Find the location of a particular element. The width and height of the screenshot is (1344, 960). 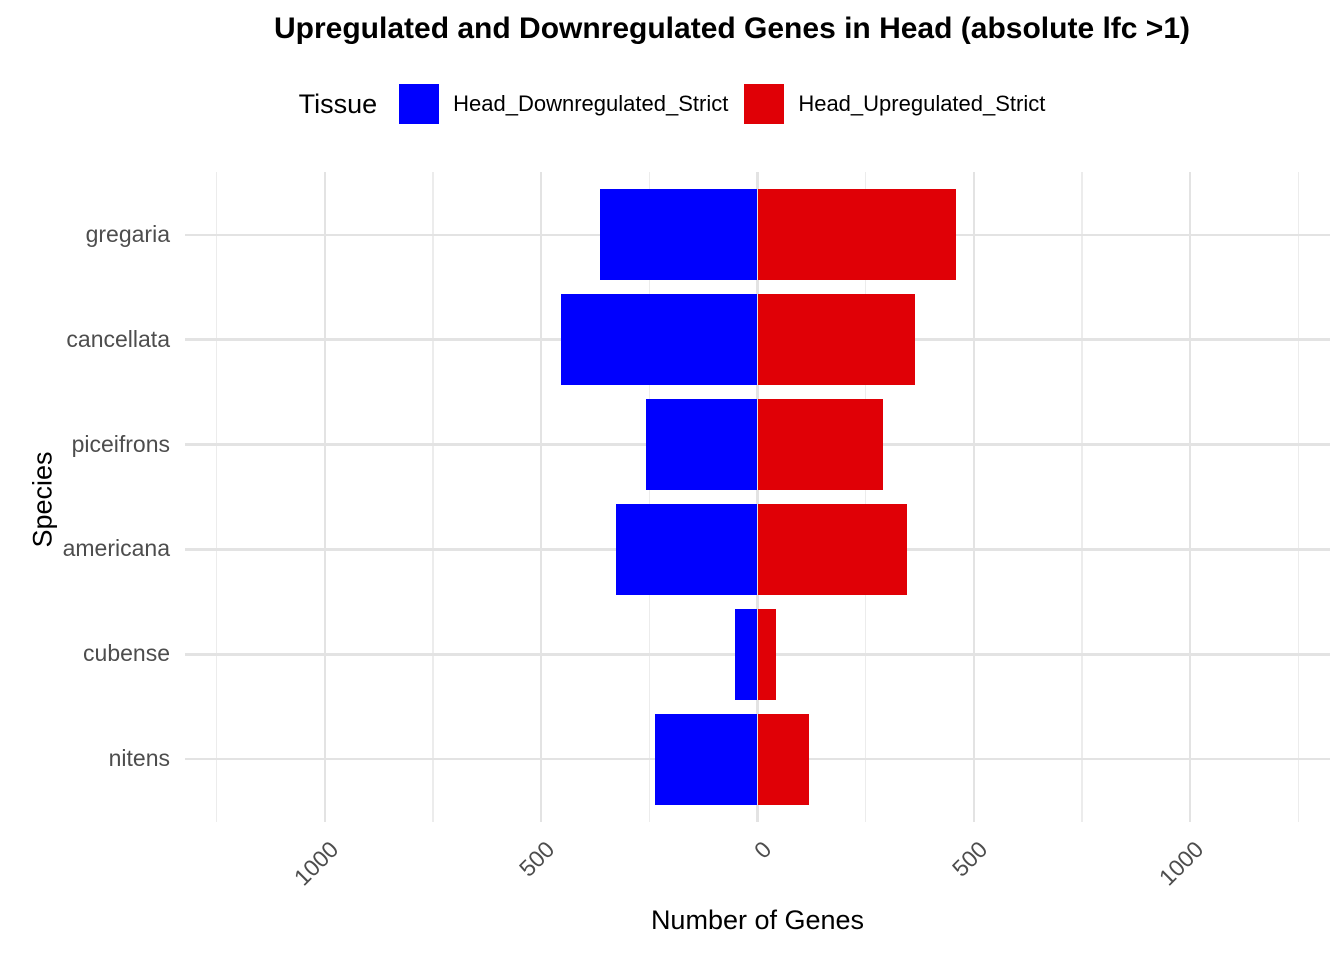

legend-label-downregulated: Head_Downregulated_Strict is located at coordinates (591, 103).